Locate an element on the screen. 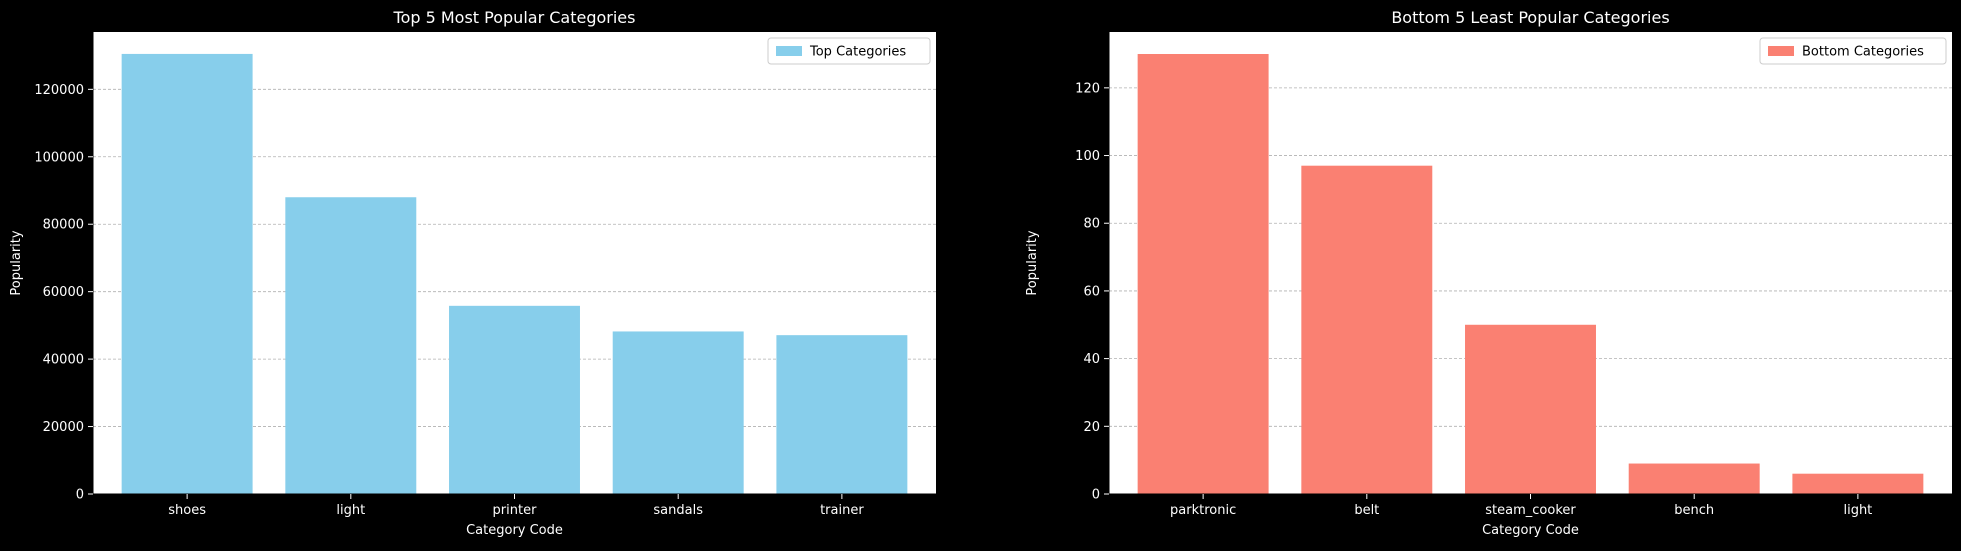  legend: Bottom Categories is located at coordinates (1853, 51).